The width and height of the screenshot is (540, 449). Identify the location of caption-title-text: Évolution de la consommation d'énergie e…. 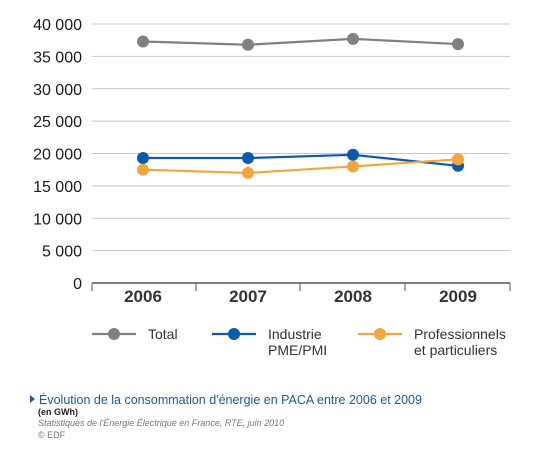
(230, 400).